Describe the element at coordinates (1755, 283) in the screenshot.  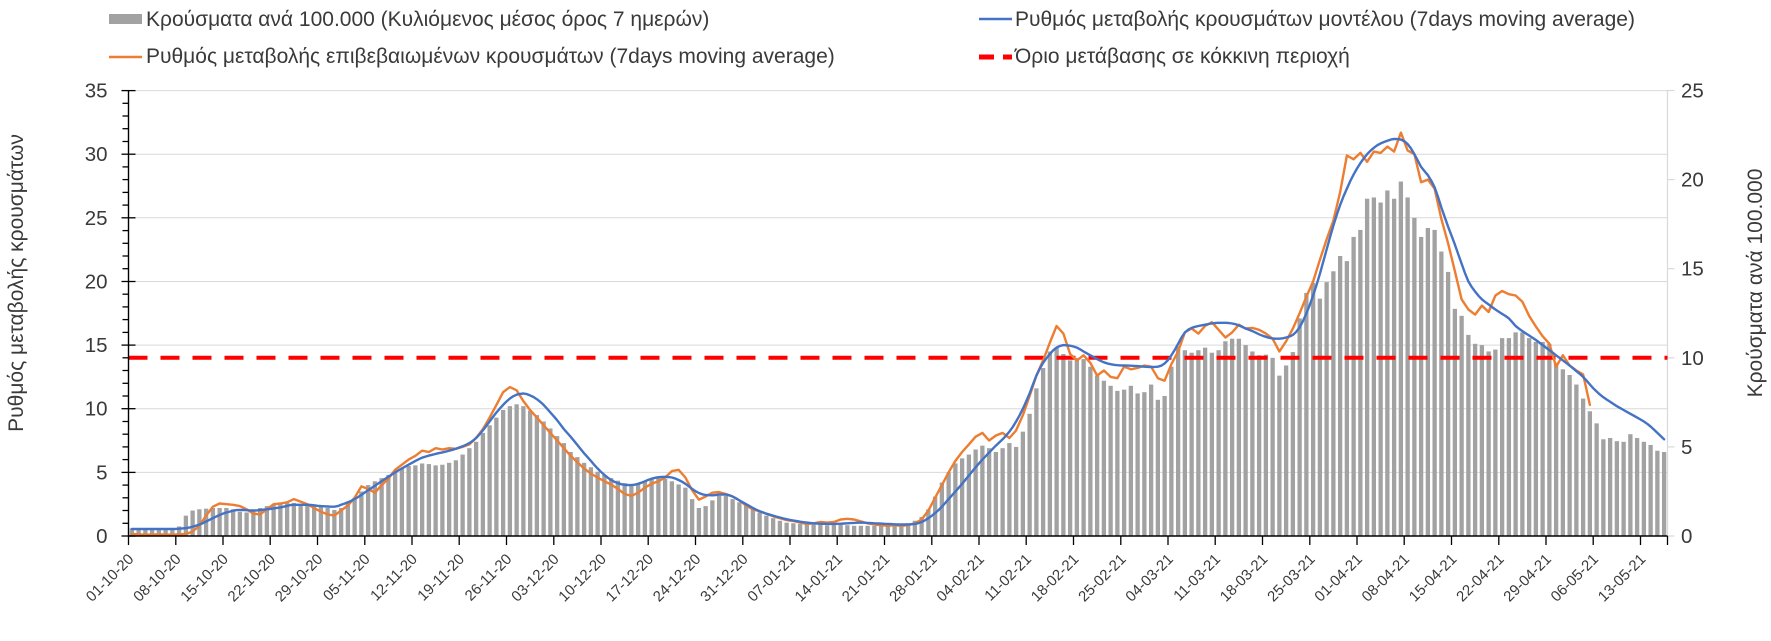
I see `svg-text: Κρούσματα ανά 100.000` at that location.